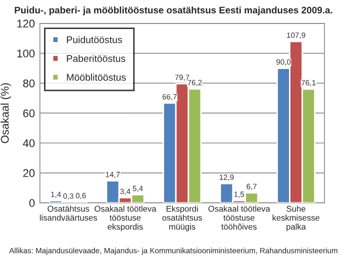 The width and height of the screenshot is (347, 260). Describe the element at coordinates (29, 173) in the screenshot. I see `y-tick-label: 20` at that location.